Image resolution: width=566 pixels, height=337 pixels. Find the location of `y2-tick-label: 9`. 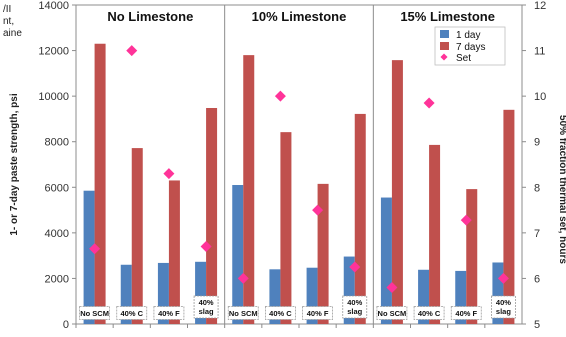

y2-tick-label: 9 is located at coordinates (537, 143).